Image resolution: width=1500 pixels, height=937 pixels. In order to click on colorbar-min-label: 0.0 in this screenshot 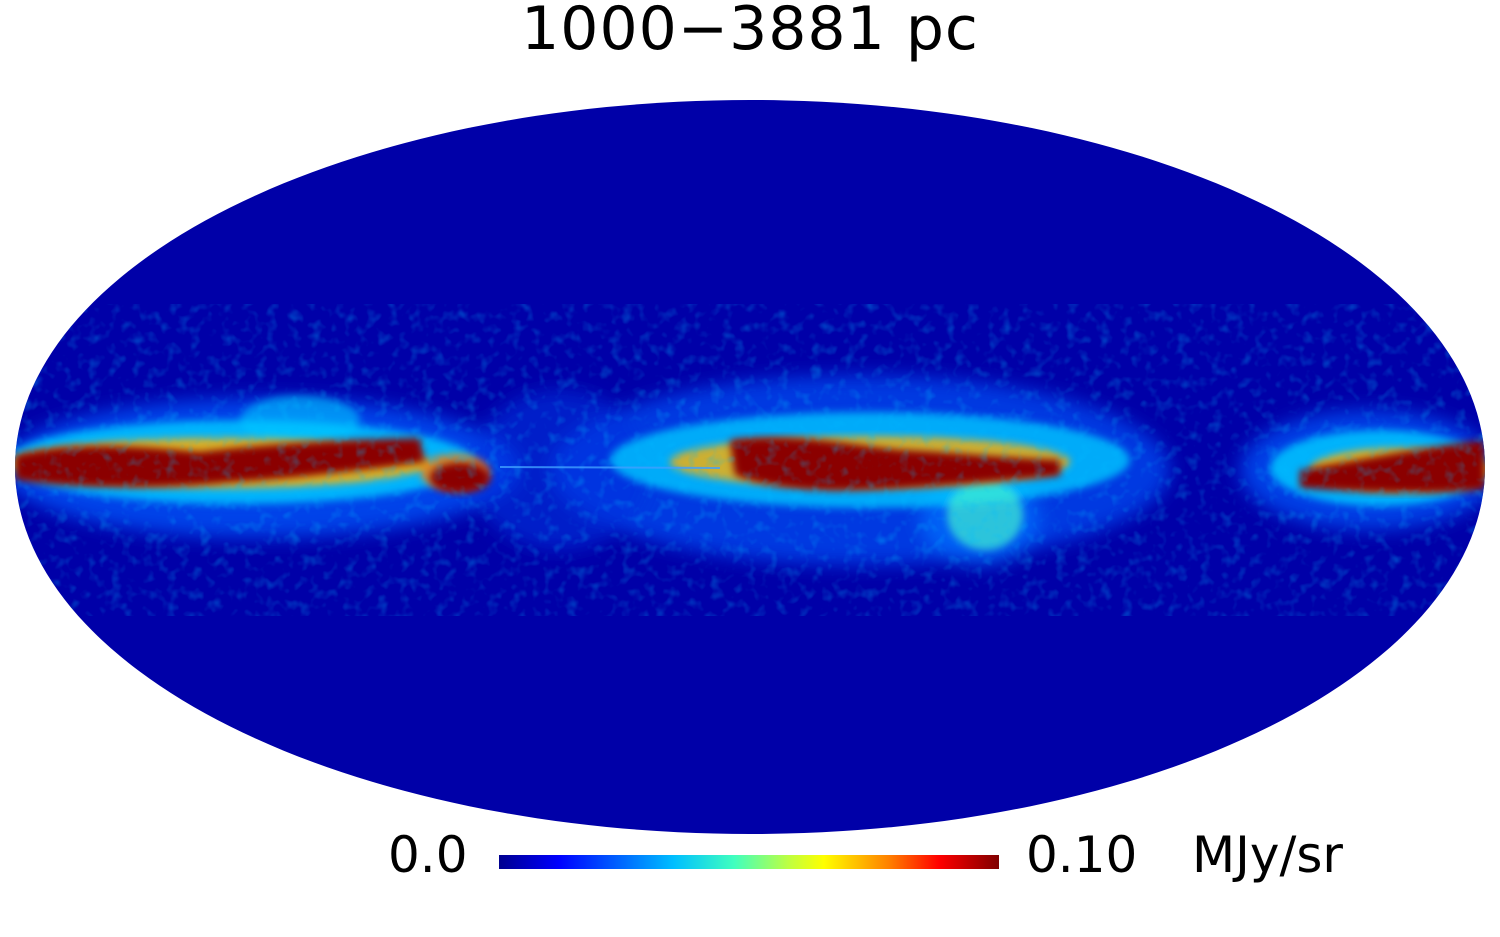, I will do `click(428, 855)`.